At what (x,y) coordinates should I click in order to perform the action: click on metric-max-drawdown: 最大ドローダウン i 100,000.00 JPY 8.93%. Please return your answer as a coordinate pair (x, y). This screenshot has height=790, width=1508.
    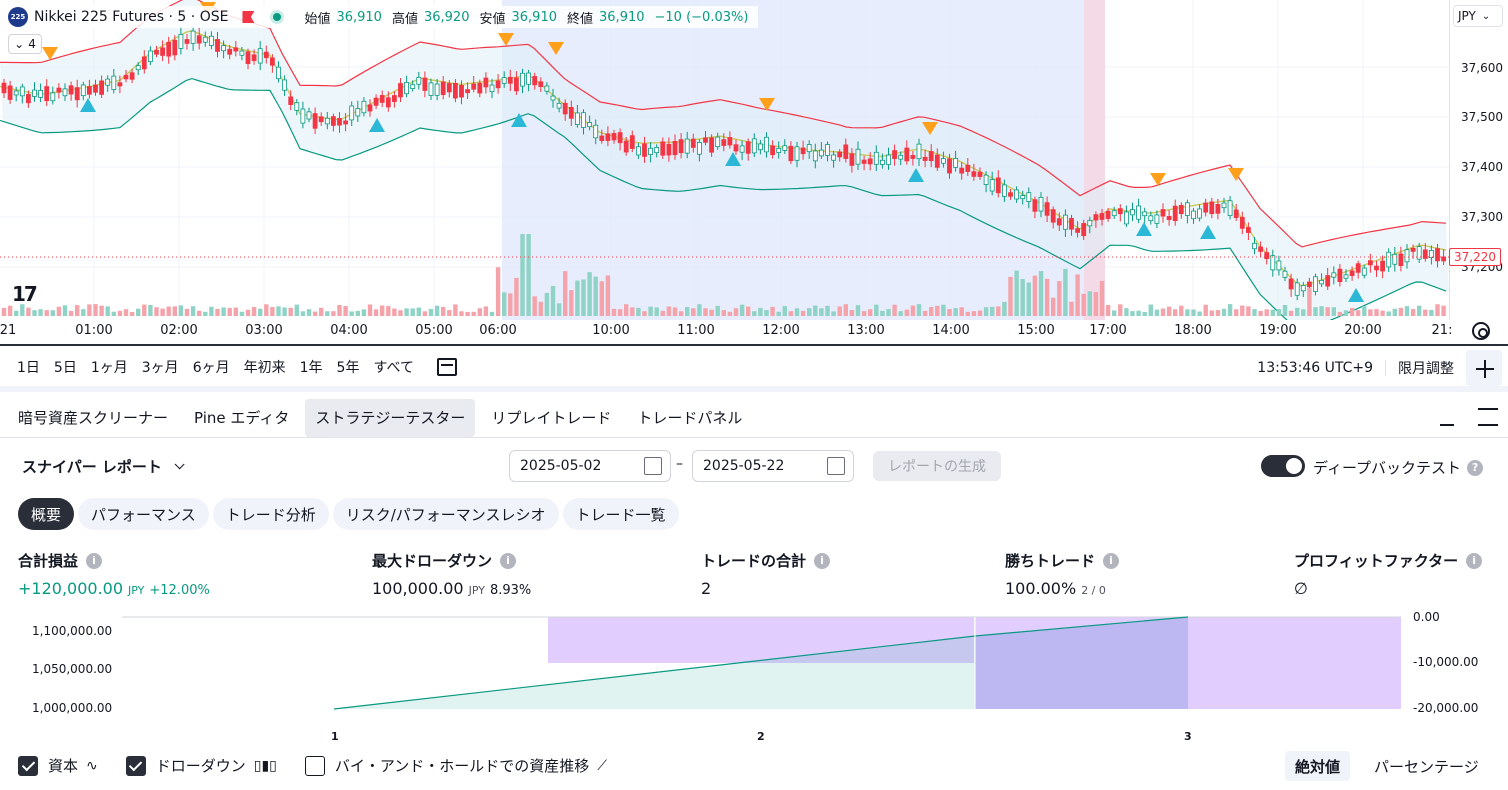
    Looking at the image, I should click on (451, 574).